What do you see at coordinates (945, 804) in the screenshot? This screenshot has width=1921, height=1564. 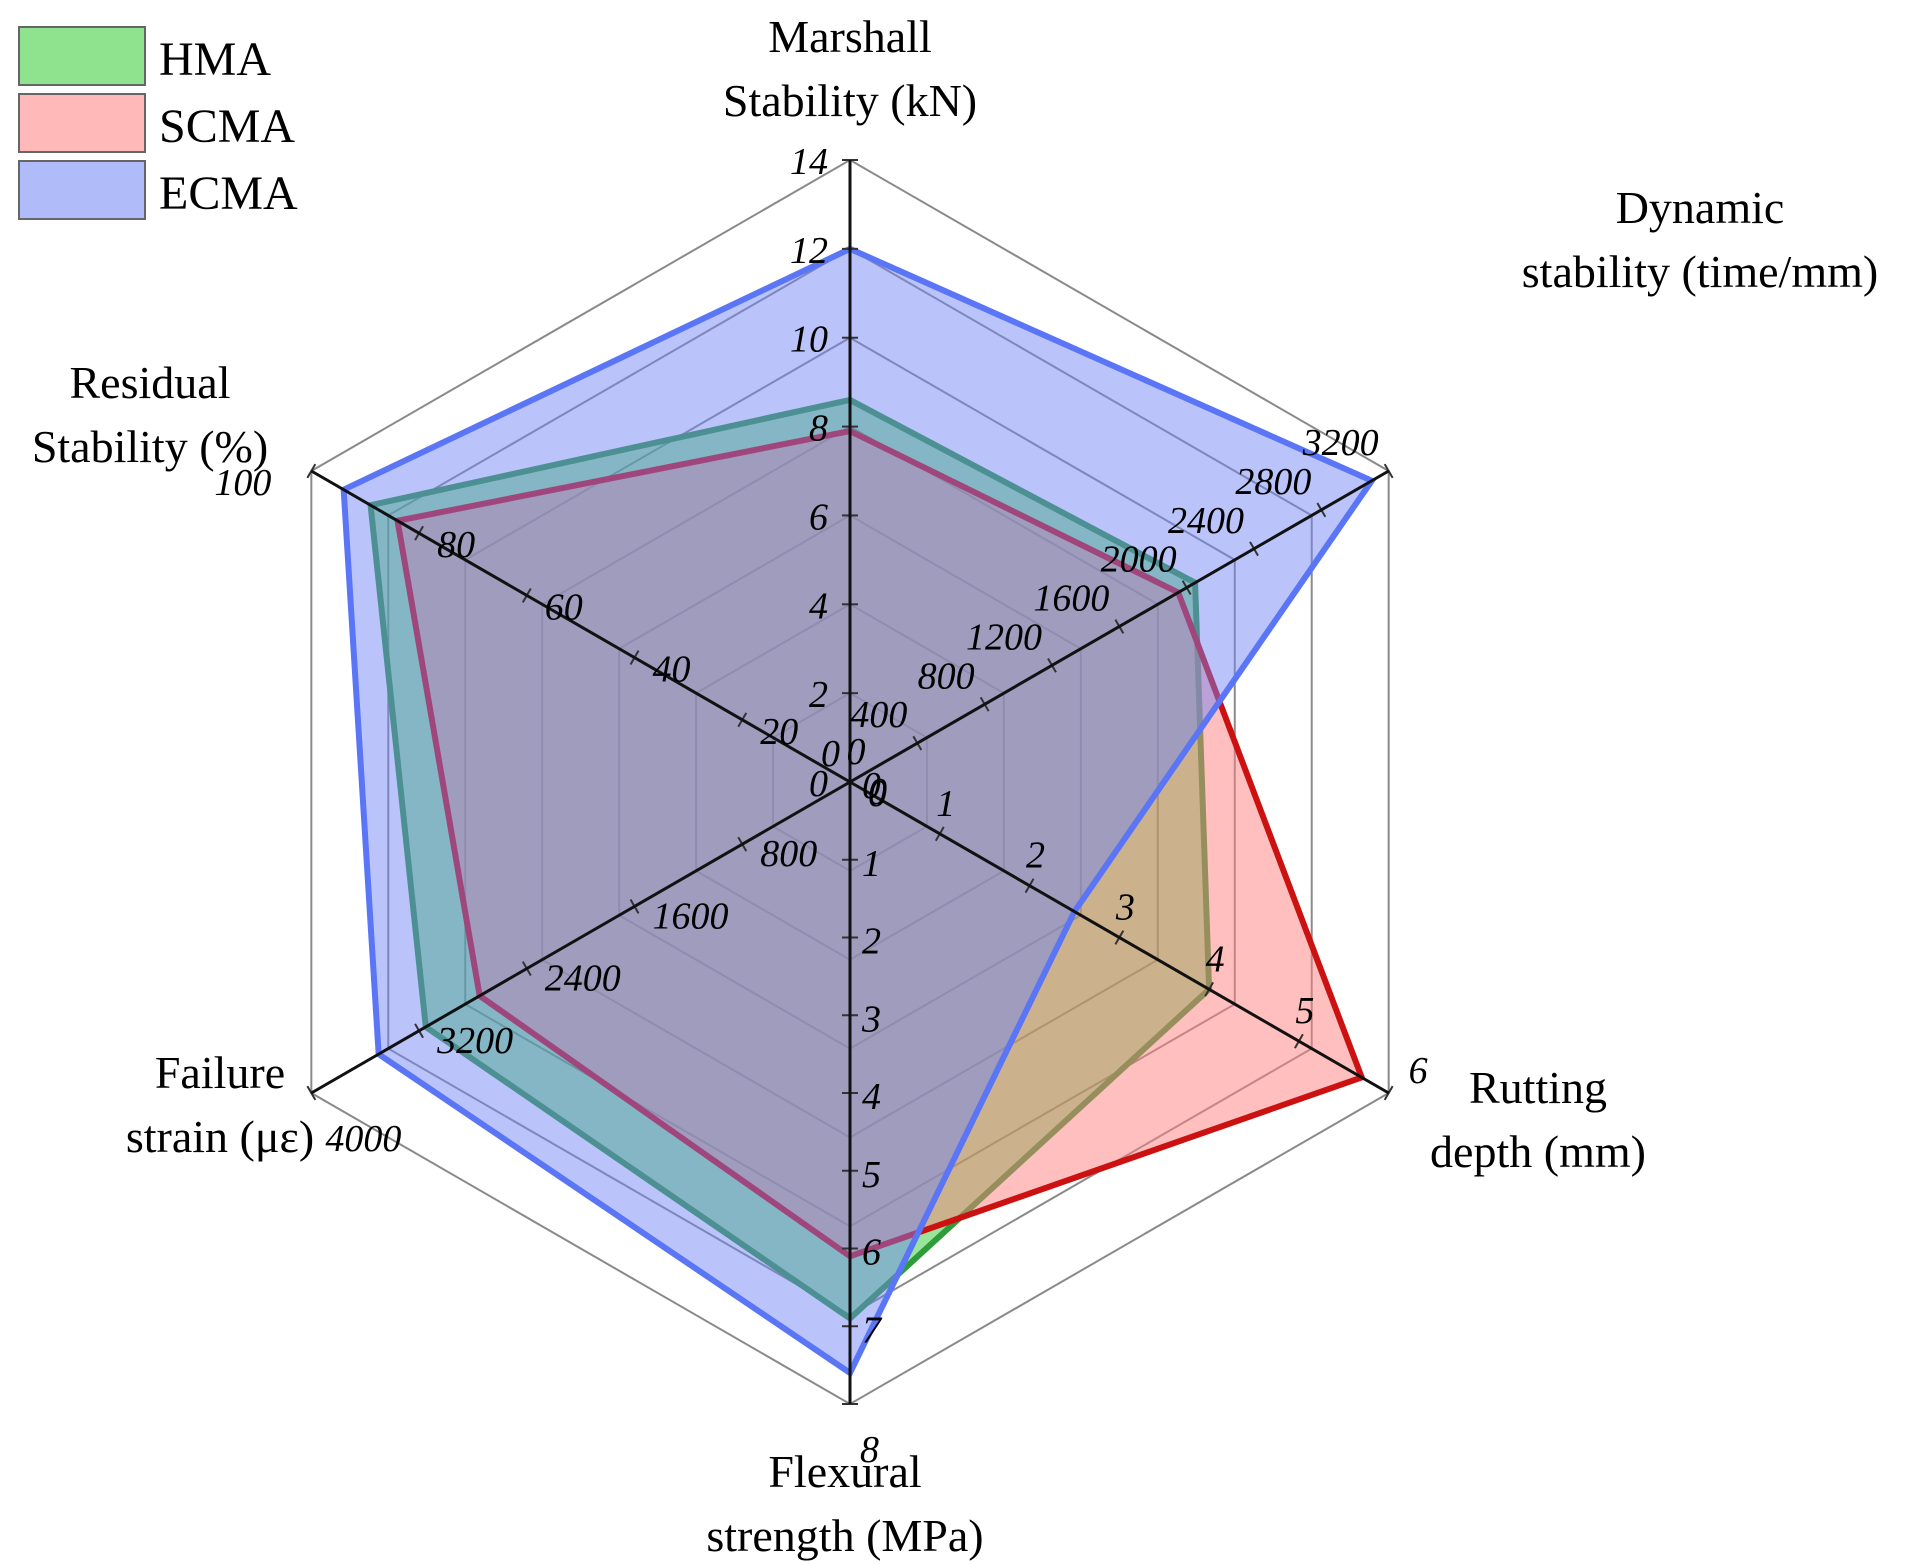 I see `tick-label-rutting: 1` at bounding box center [945, 804].